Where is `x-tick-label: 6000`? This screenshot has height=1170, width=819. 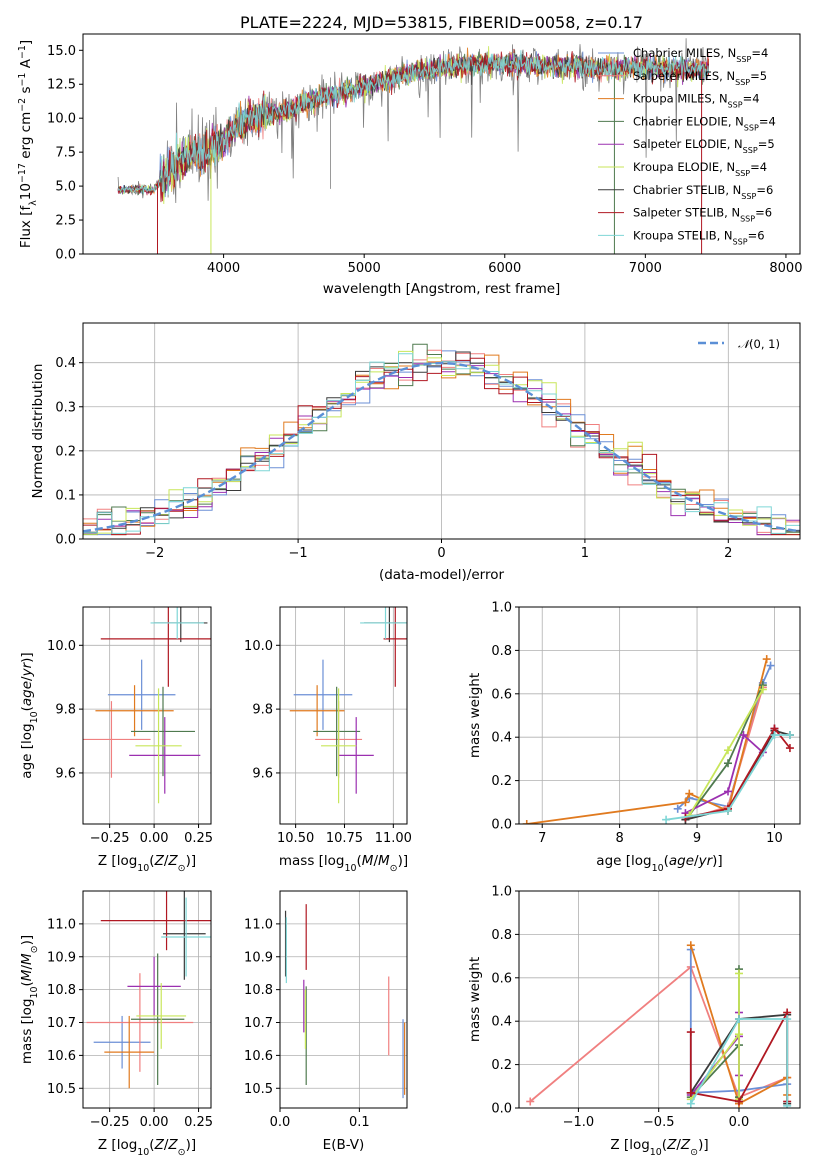 x-tick-label: 6000 is located at coordinates (504, 268).